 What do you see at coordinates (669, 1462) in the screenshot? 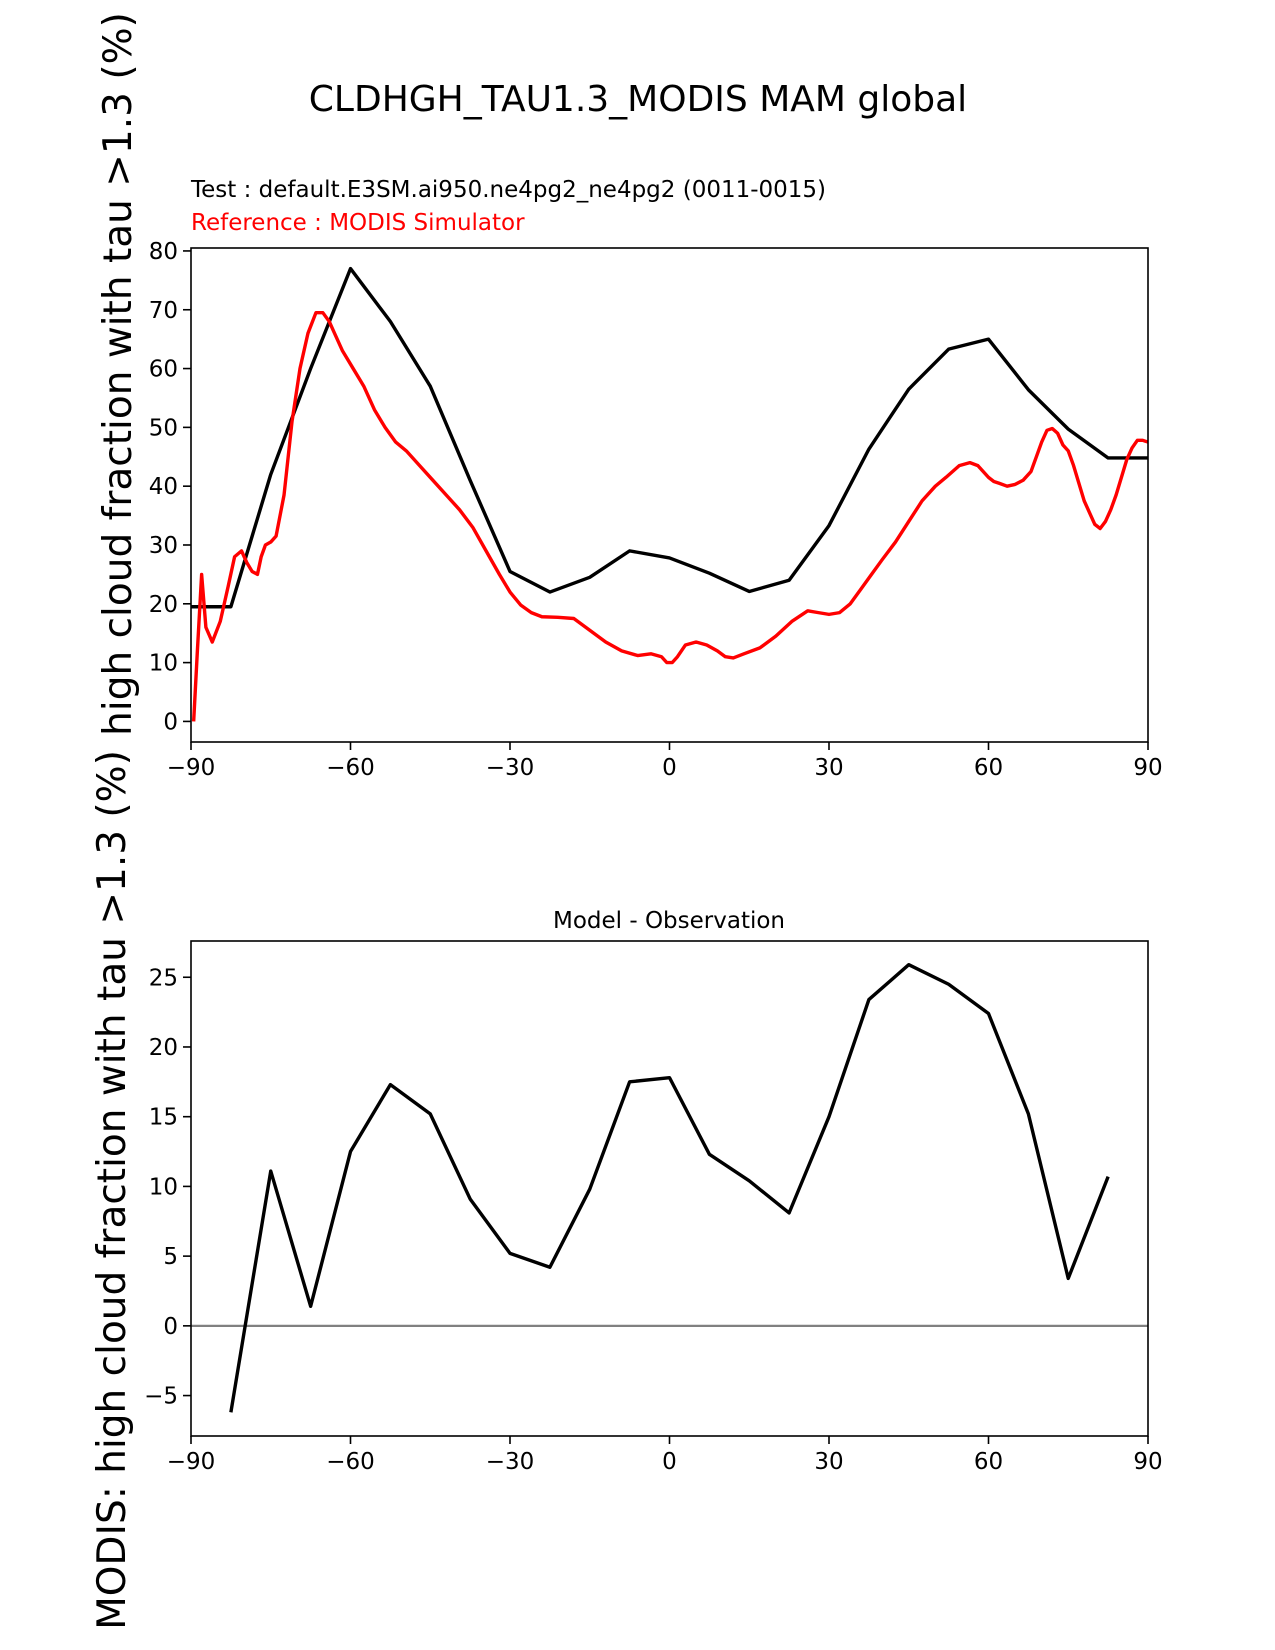
I see `bottom-x-tick-label: 0` at bounding box center [669, 1462].